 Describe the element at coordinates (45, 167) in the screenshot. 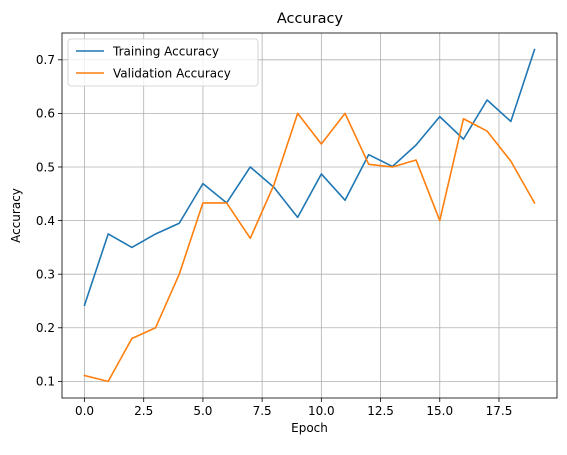

I see `y-tick-label: 0.5` at that location.